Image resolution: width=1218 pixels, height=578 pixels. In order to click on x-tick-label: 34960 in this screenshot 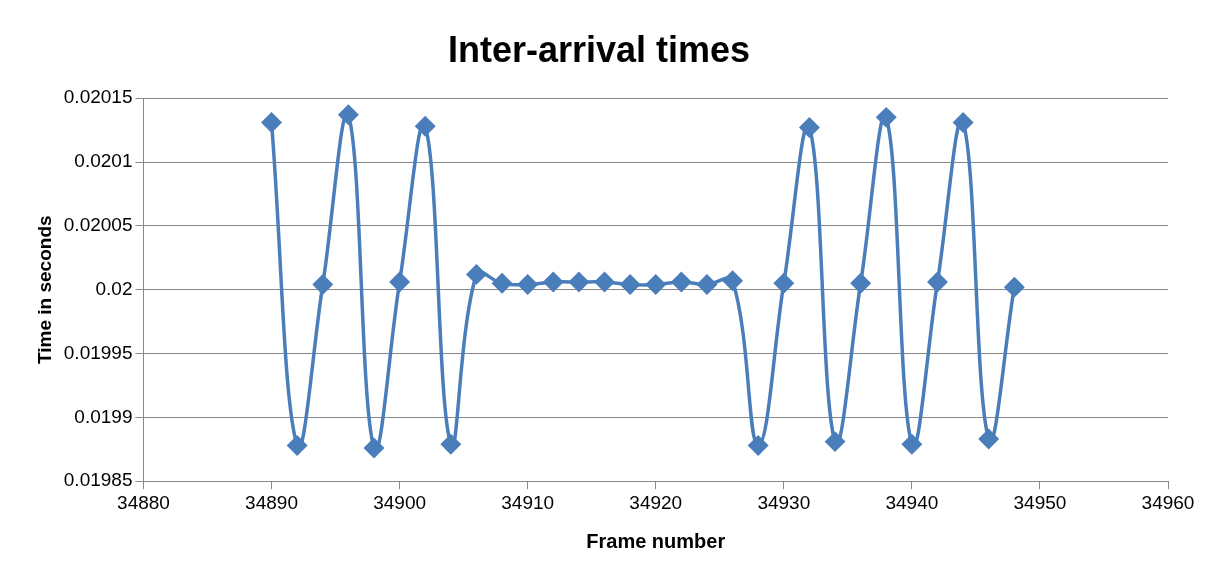, I will do `click(1168, 502)`.